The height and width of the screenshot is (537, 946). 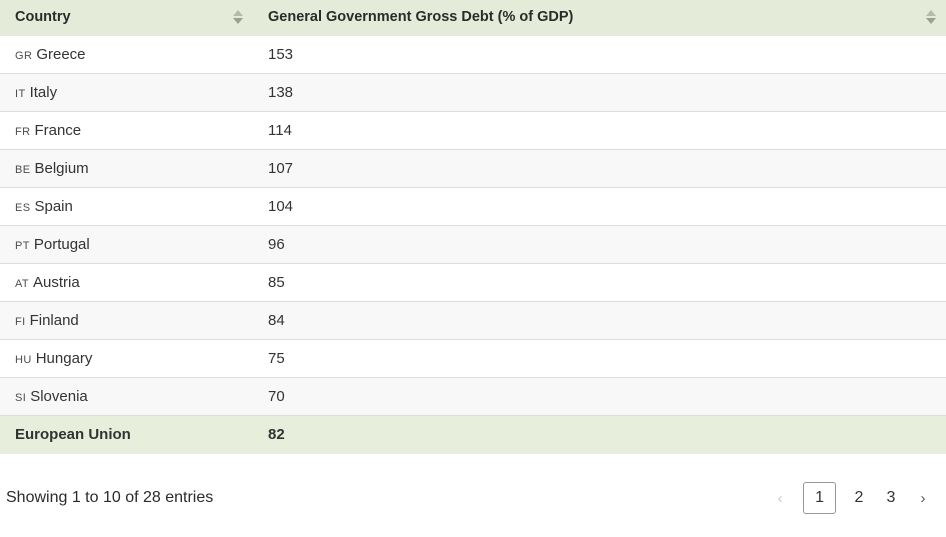 I want to click on previous-page-button: ‹, so click(x=780, y=498).